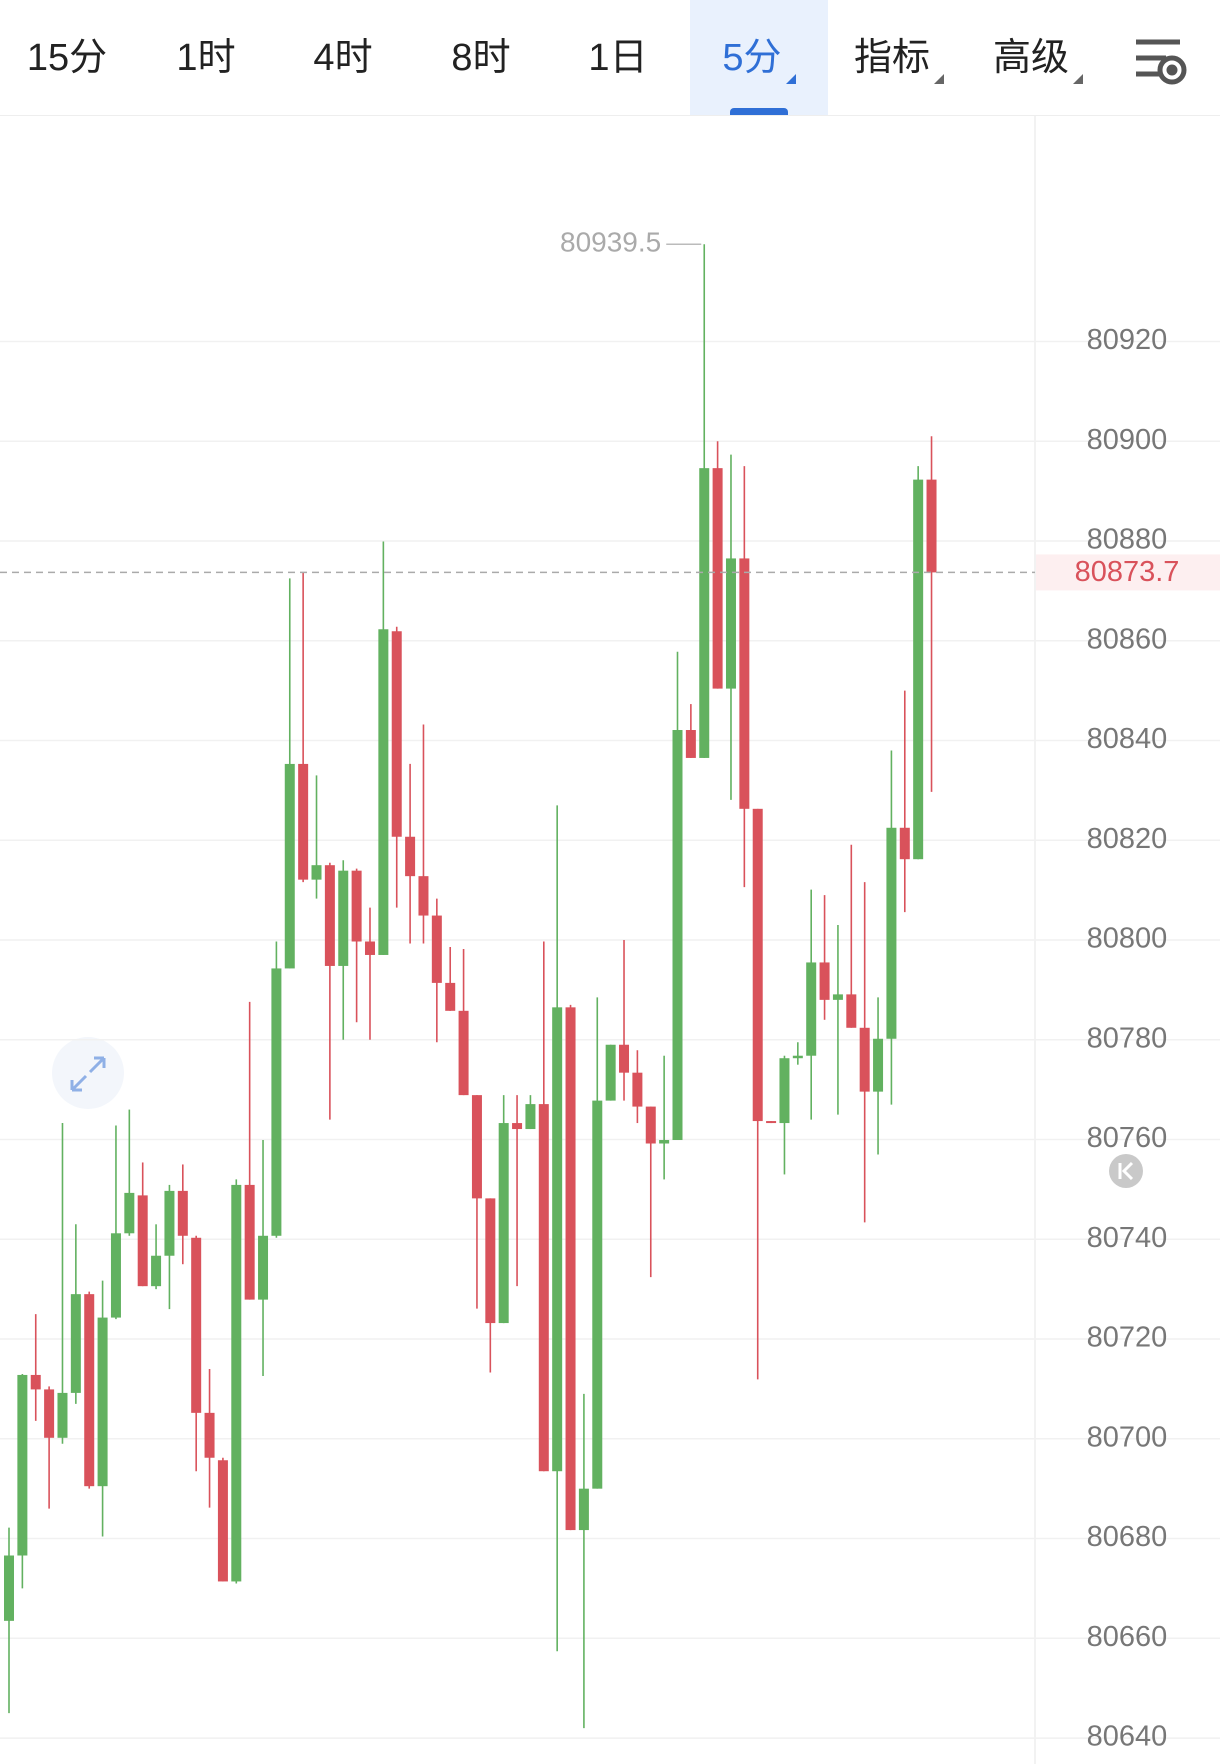 The height and width of the screenshot is (1764, 1220). What do you see at coordinates (1127, 340) in the screenshot?
I see `y-tick-label: 80920` at bounding box center [1127, 340].